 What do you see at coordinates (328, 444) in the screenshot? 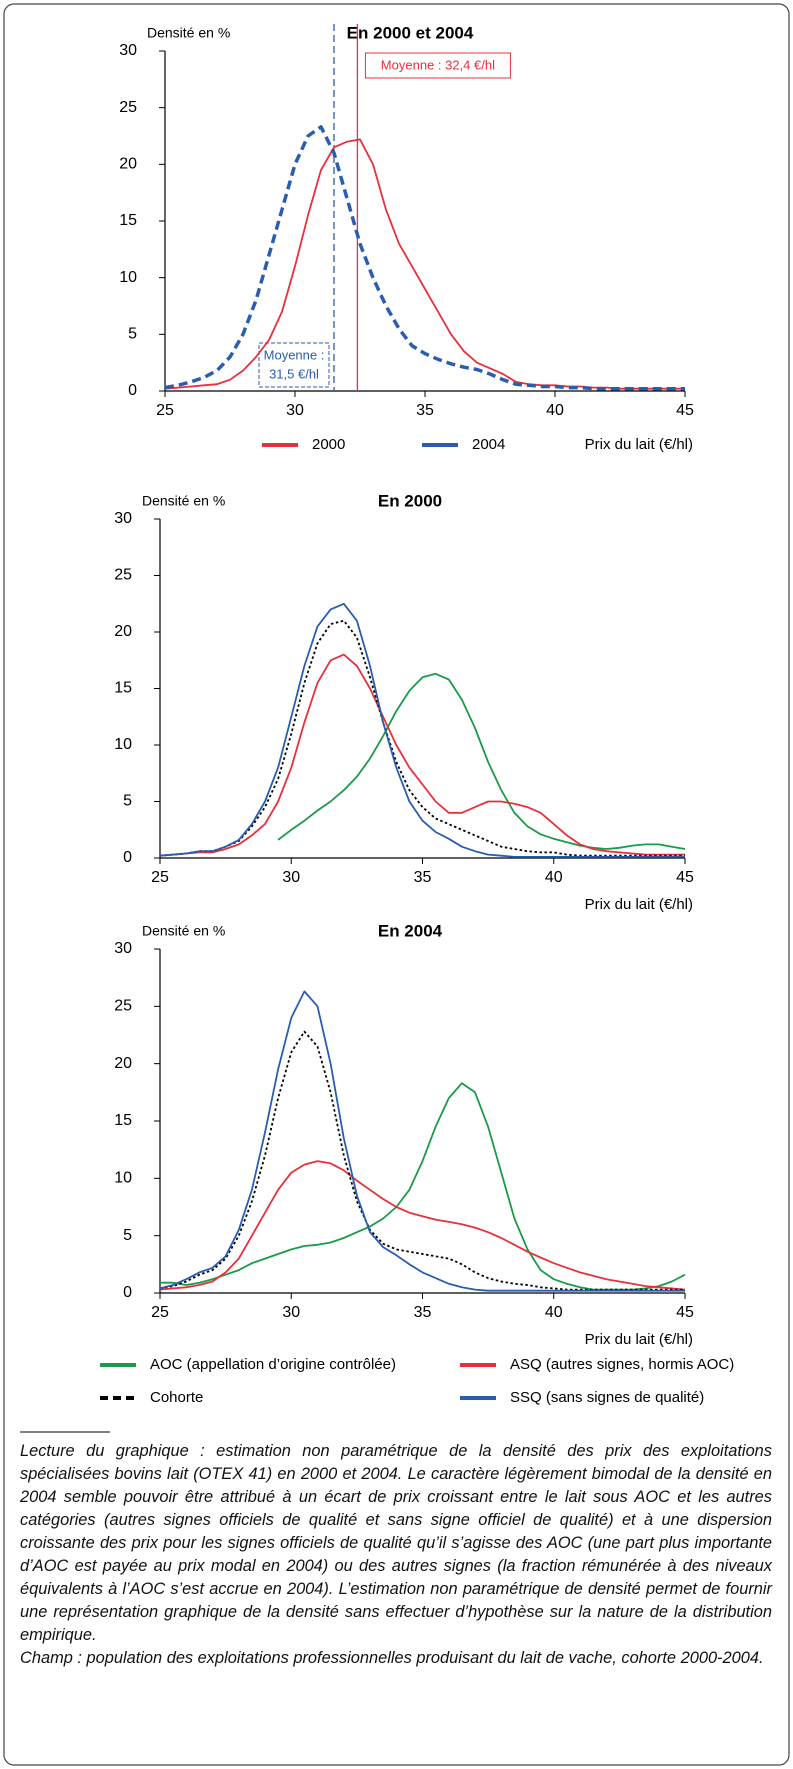
I see `legend-label: 2000` at bounding box center [328, 444].